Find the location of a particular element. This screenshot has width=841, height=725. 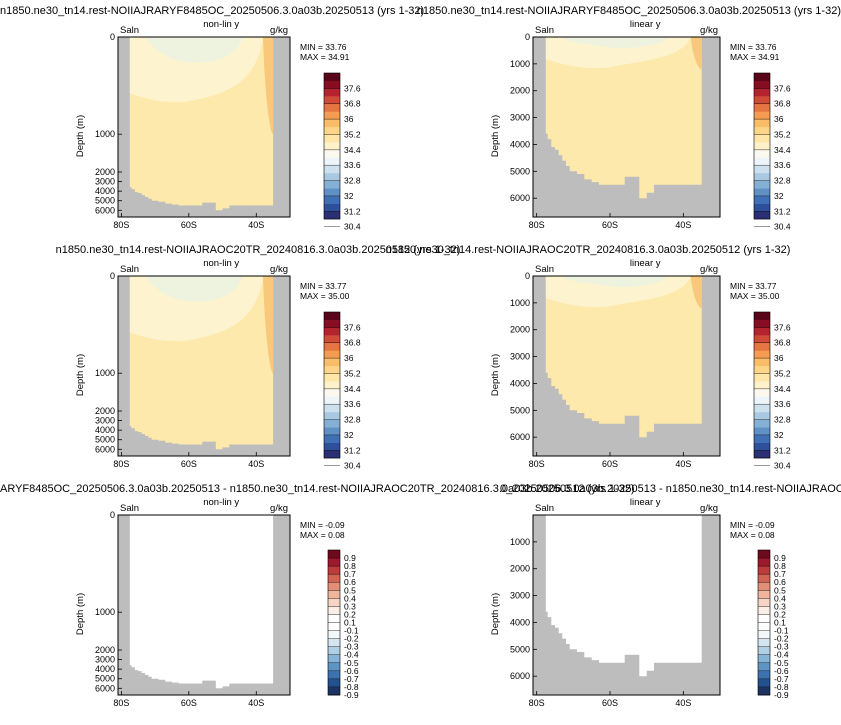

colorbar-tick-label: -0.9 is located at coordinates (781, 695).